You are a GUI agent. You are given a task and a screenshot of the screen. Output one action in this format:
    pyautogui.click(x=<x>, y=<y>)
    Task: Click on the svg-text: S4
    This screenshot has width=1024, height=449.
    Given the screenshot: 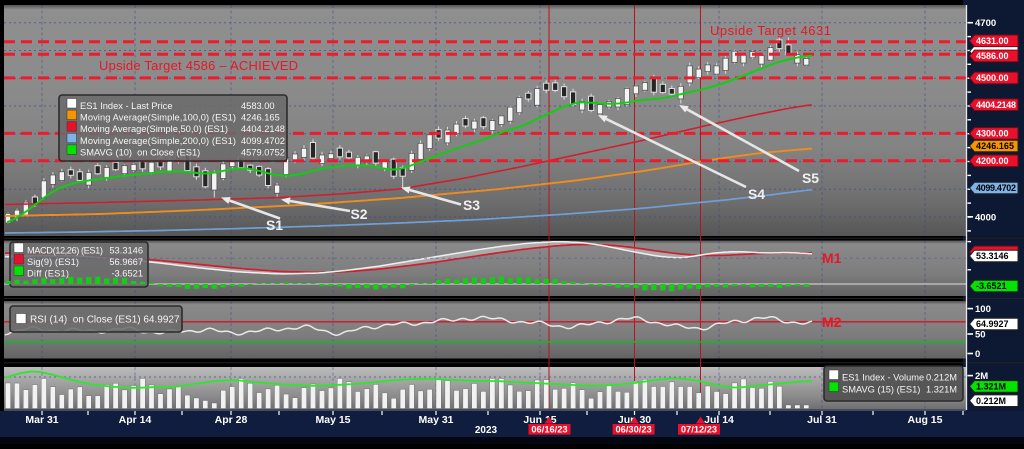 What is the action you would take?
    pyautogui.click(x=756, y=194)
    